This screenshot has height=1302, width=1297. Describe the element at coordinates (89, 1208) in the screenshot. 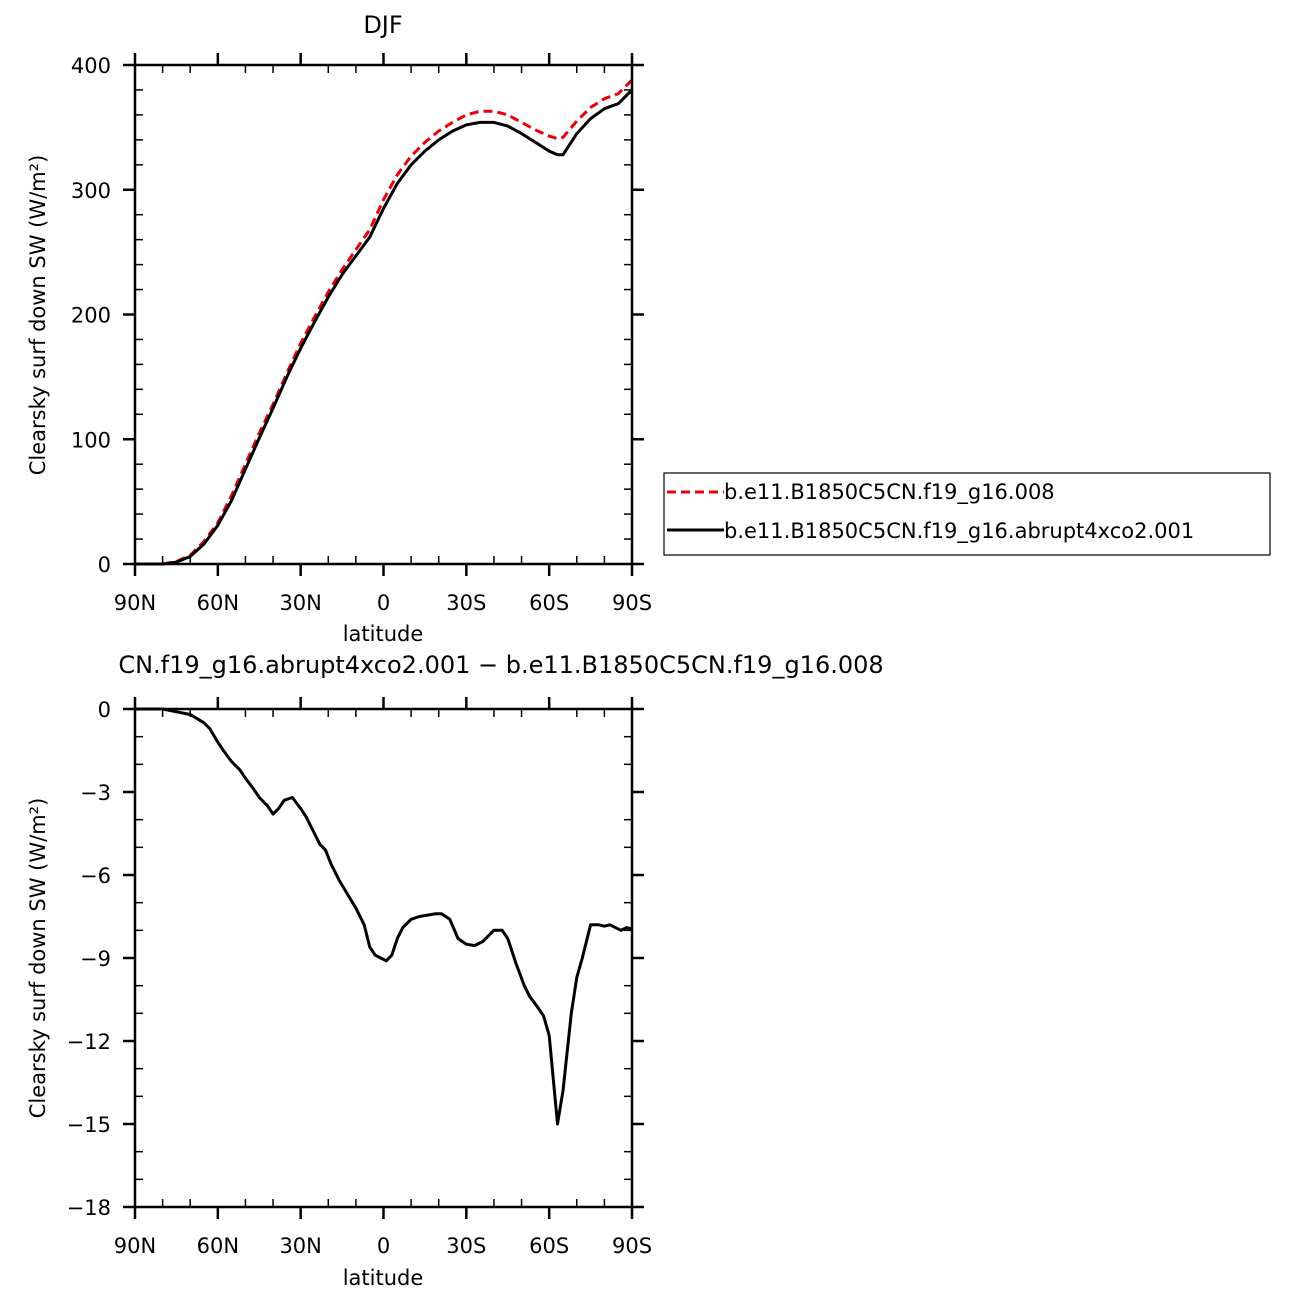

I see `y-tick-label: −18` at that location.